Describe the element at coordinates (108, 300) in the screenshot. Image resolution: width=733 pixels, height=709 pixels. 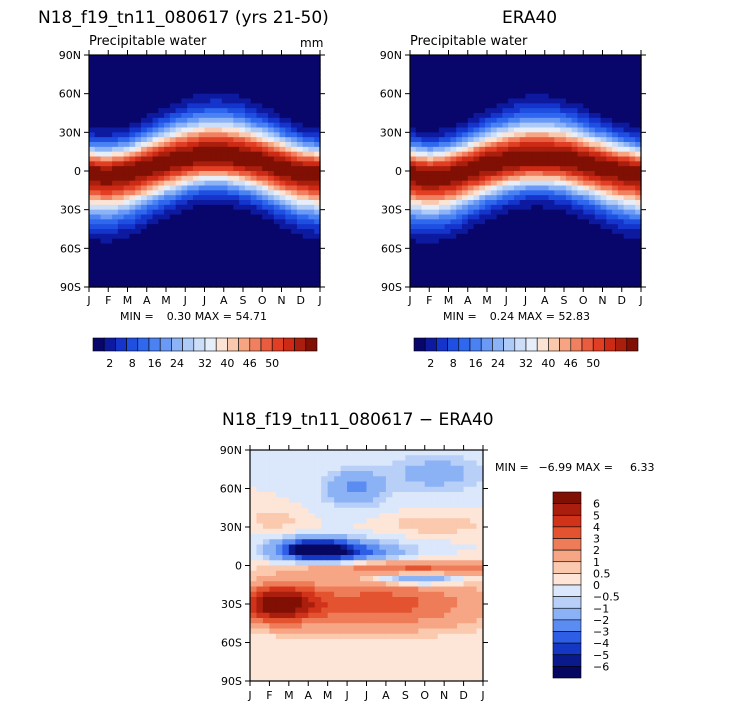
I see `p1-xtick-label: F` at that location.